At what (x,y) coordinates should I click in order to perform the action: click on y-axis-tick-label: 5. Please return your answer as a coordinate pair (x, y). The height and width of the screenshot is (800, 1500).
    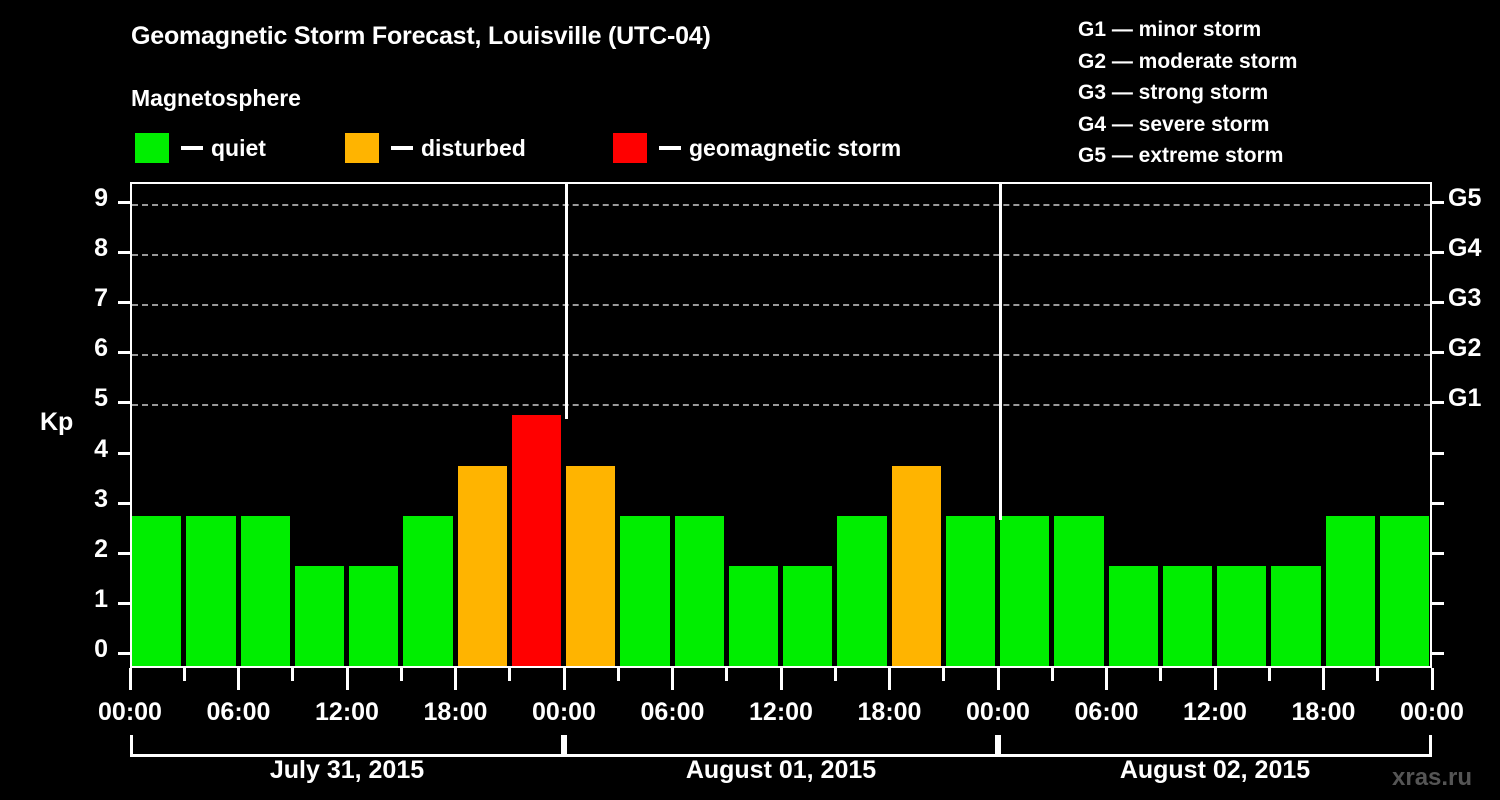
    Looking at the image, I should click on (101, 398).